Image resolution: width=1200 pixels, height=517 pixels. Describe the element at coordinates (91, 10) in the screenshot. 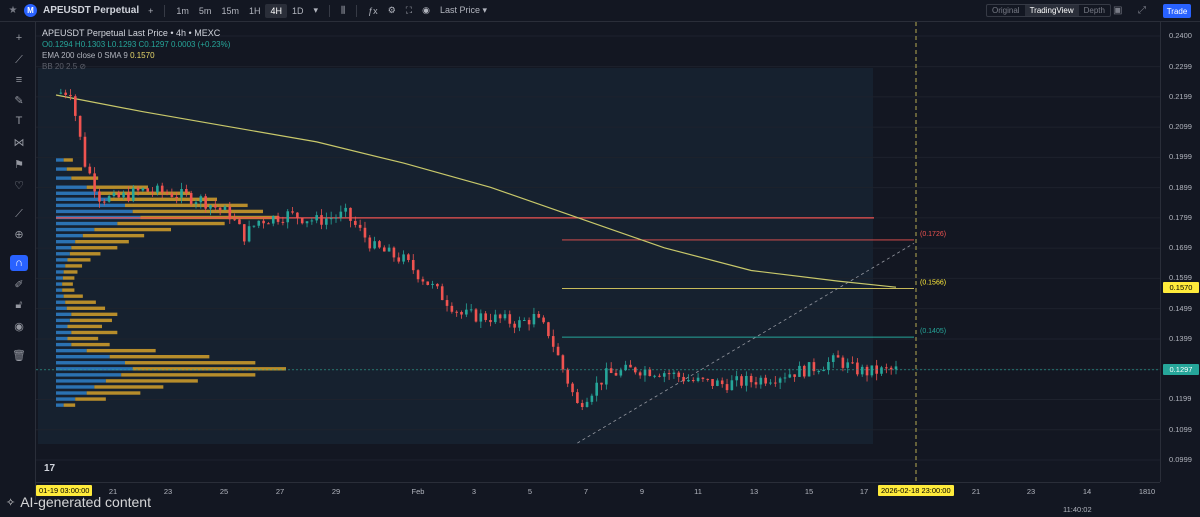

I see `symbol-title: APEUSDT Perpetual` at that location.